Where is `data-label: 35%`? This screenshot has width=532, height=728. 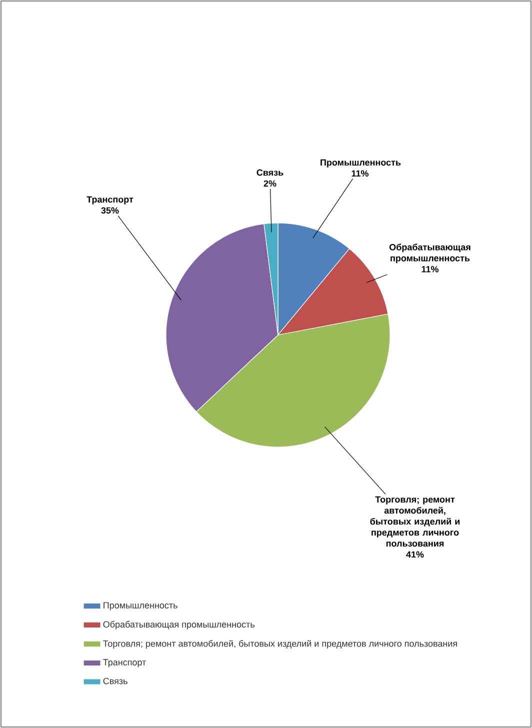 data-label: 35% is located at coordinates (110, 210).